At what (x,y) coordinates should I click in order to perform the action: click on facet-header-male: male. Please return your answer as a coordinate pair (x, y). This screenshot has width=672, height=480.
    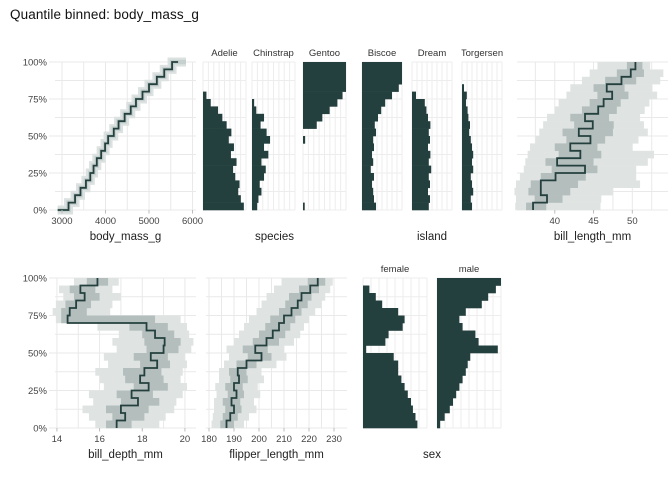
    Looking at the image, I should click on (469, 269).